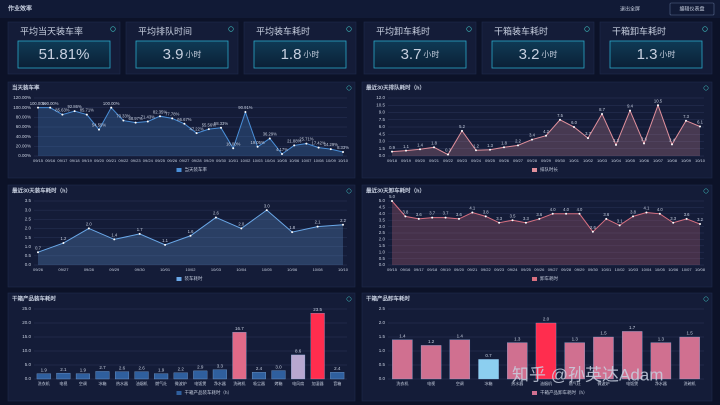 This screenshot has width=720, height=405. I want to click on value-label: 8.33%, so click(343, 147).